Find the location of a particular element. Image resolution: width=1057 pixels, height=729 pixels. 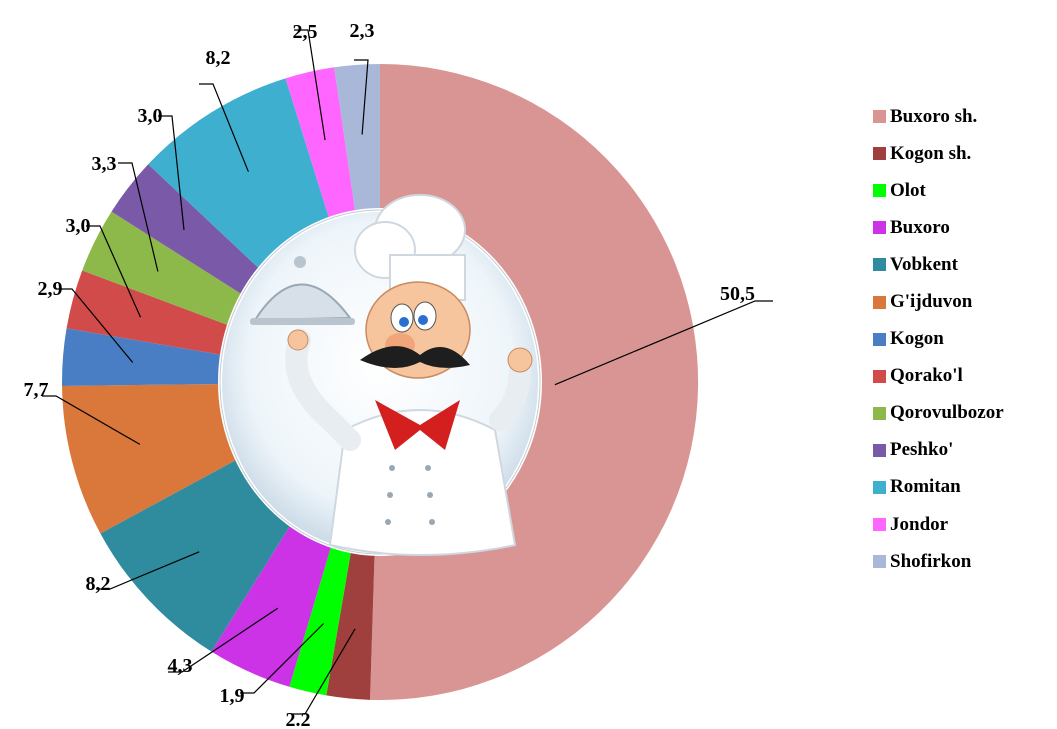

data-label: 2,5 is located at coordinates (305, 32).